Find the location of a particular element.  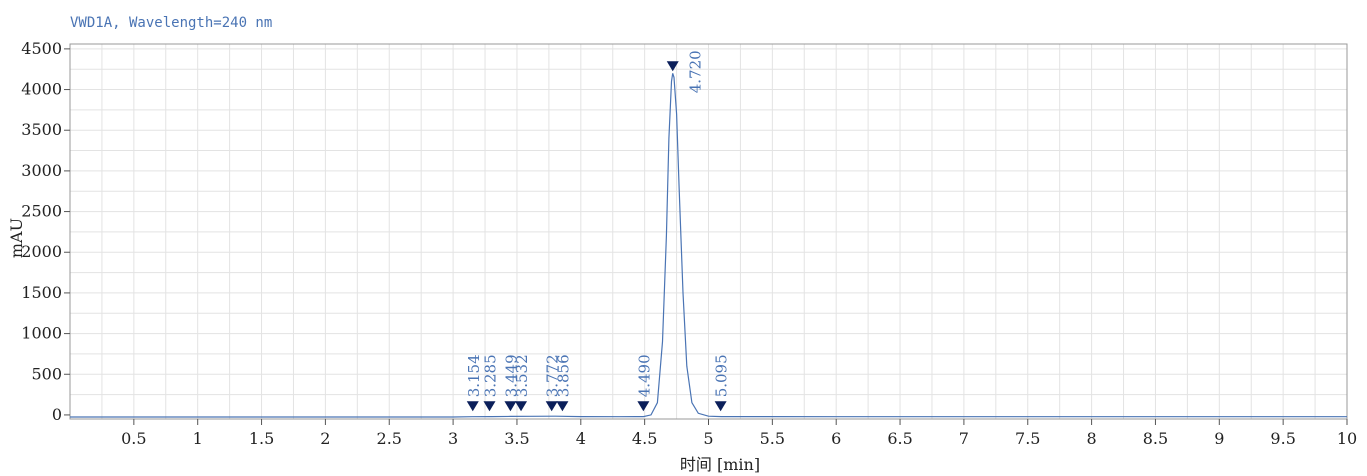

x-tick-label: 2 is located at coordinates (325, 438).